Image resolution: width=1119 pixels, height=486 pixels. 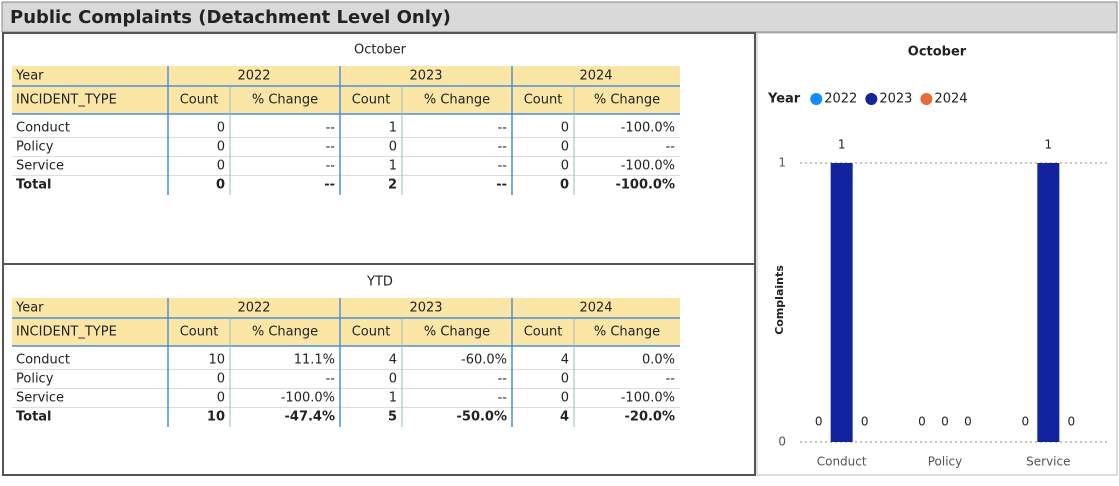 I want to click on y-axis-label: Complaints, so click(x=779, y=300).